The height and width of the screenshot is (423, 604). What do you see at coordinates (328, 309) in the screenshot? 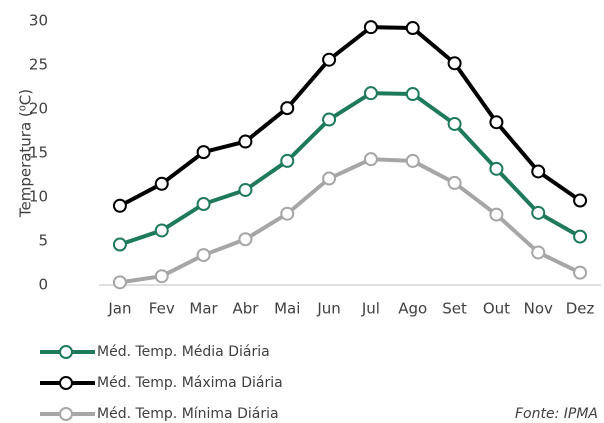
I see `x-tick-label: Jun` at bounding box center [328, 309].